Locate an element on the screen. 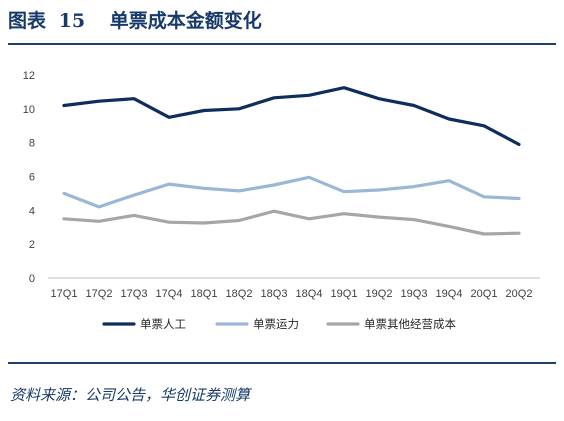  x-tick-label: 20Q1 is located at coordinates (484, 294).